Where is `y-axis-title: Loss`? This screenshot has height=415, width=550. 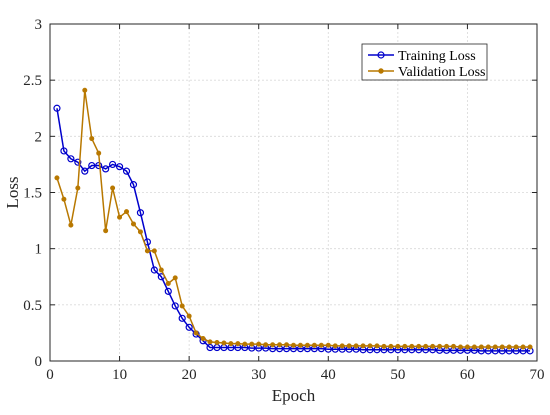 y-axis-title: Loss is located at coordinates (12, 192).